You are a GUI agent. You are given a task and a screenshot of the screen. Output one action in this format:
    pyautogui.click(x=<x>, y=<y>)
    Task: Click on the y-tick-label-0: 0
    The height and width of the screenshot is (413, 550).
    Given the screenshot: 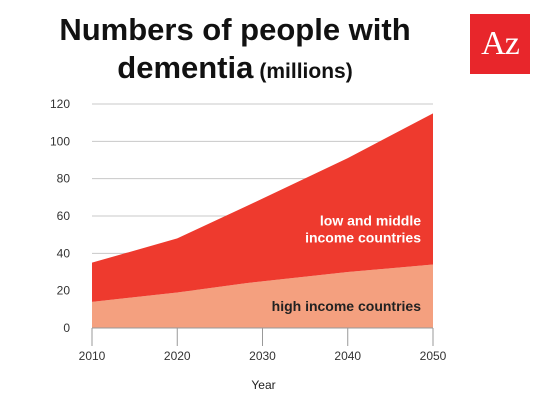 What is the action you would take?
    pyautogui.click(x=66, y=328)
    